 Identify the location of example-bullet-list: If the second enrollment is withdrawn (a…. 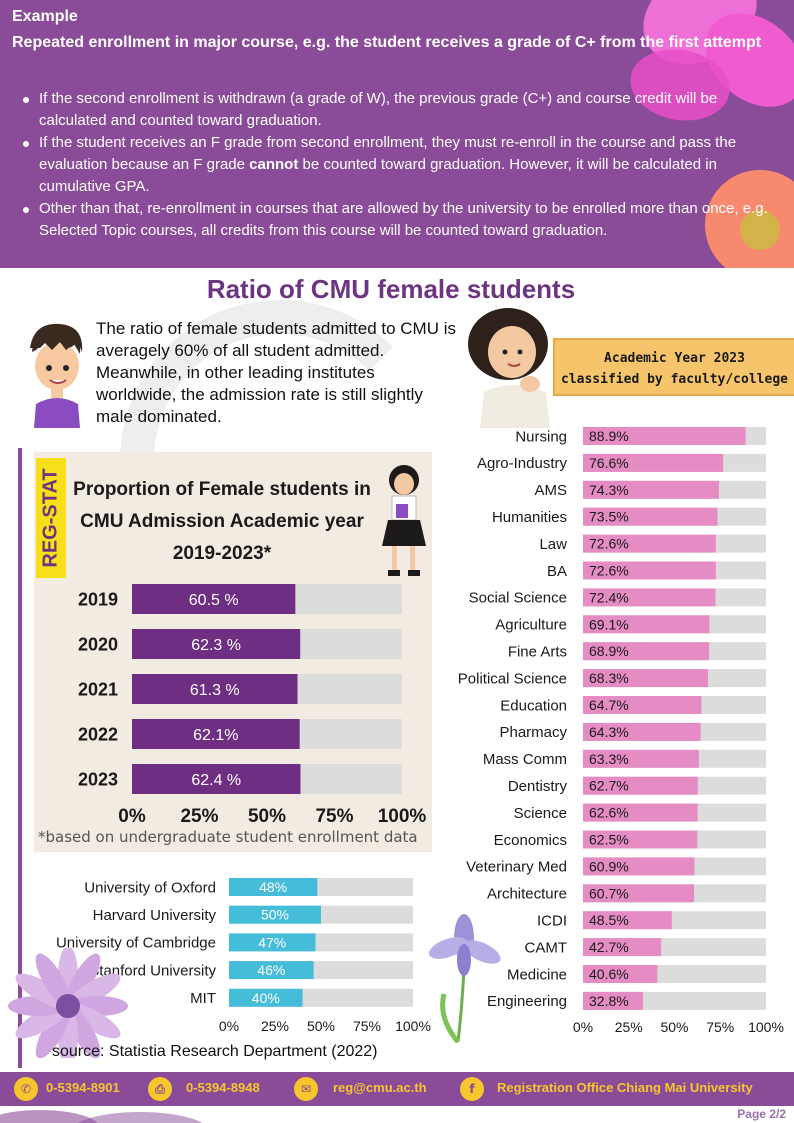
(397, 165).